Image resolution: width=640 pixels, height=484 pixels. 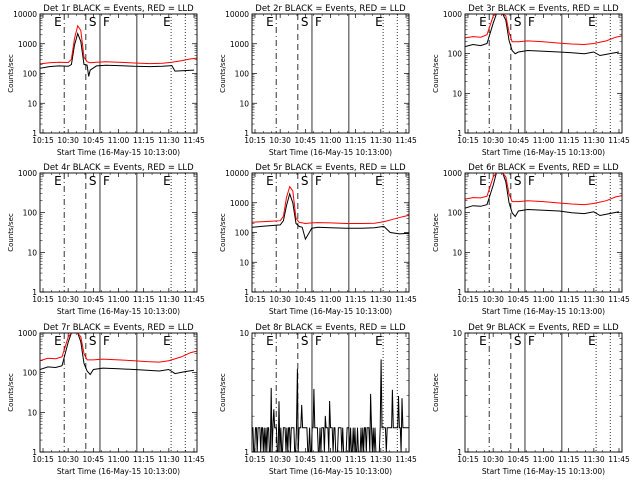 I want to click on chart-title: Det 8r BLACK = Events, RED = LLD, so click(x=330, y=328).